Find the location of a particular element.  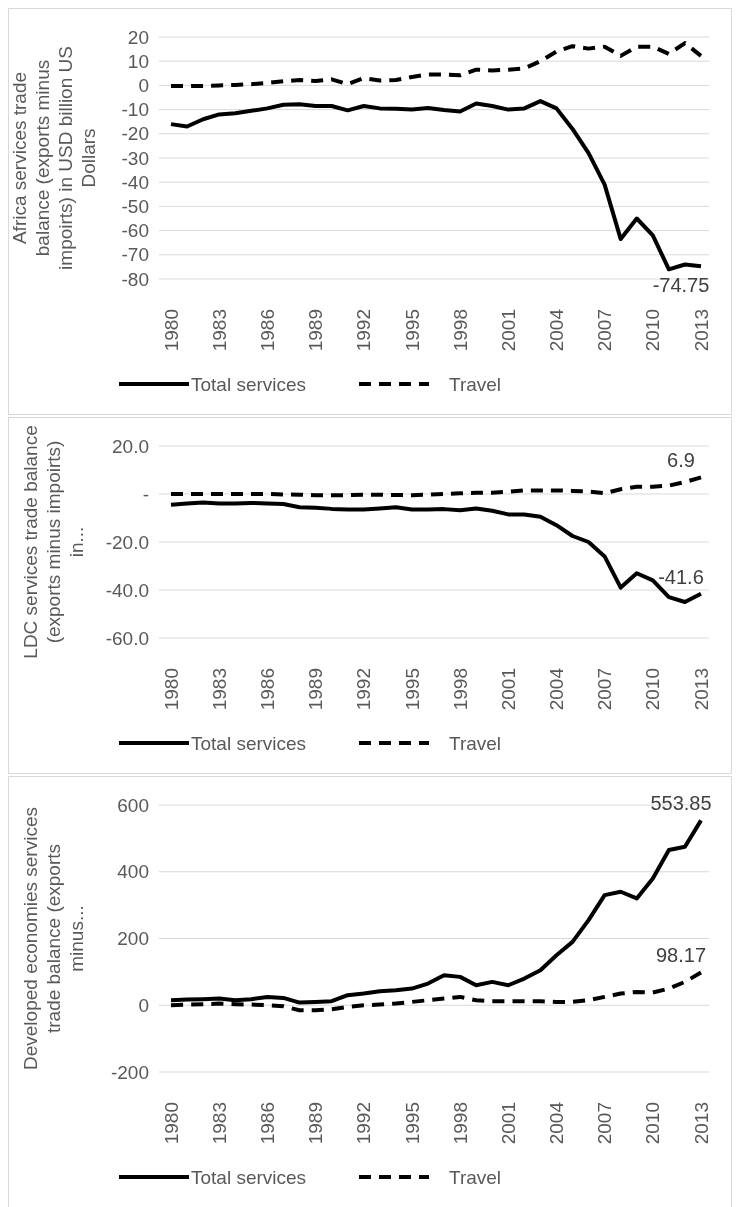

y-tick-label: 10 is located at coordinates (138, 61).